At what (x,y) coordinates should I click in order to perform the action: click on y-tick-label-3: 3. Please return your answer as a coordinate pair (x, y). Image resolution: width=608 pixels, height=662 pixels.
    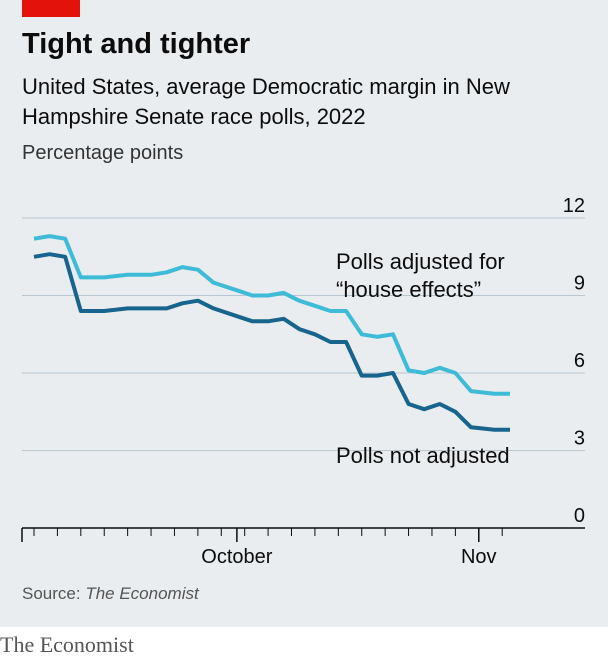
    Looking at the image, I should click on (579, 439).